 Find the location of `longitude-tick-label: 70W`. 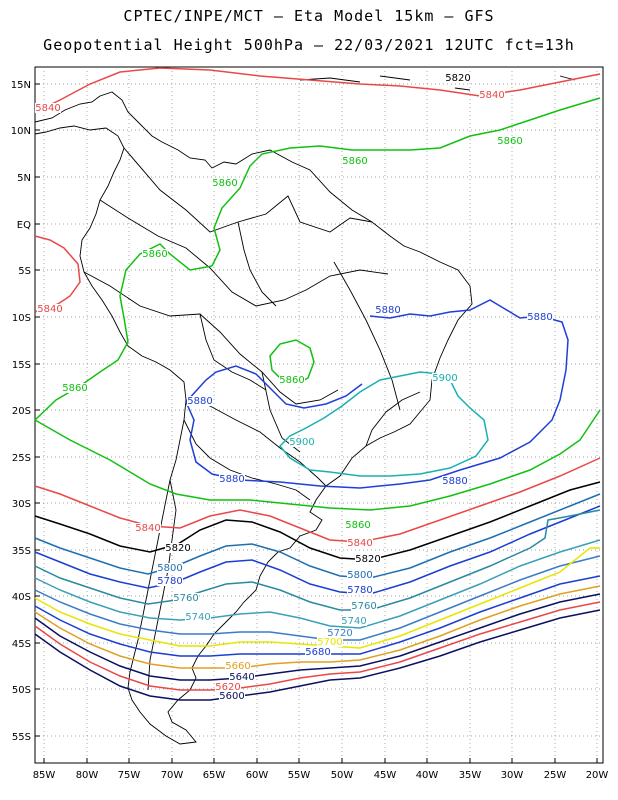

longitude-tick-label: 70W is located at coordinates (172, 775).